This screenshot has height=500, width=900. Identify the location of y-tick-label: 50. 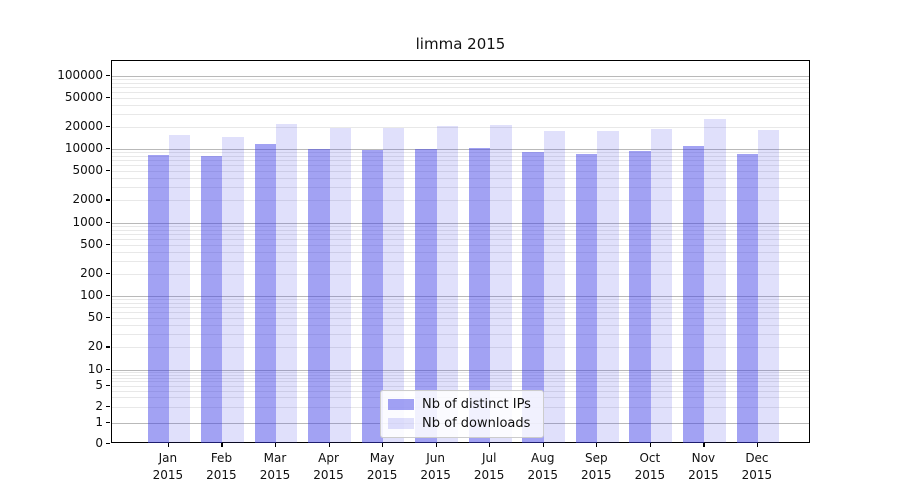
(95, 317).